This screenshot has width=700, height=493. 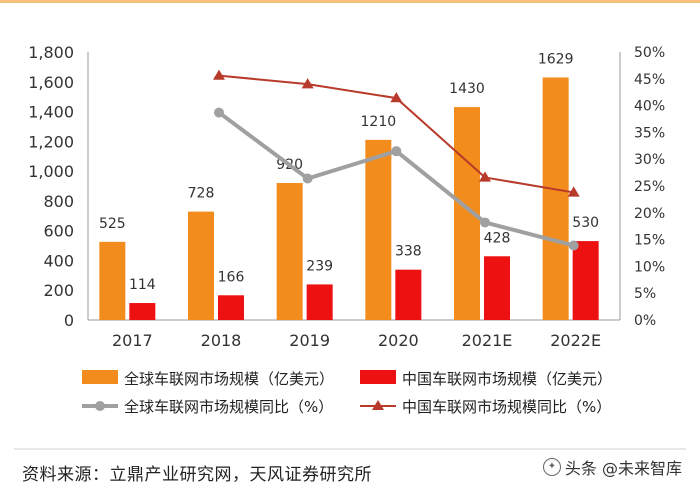 I want to click on x-tick-label: 2019, so click(x=309, y=340).